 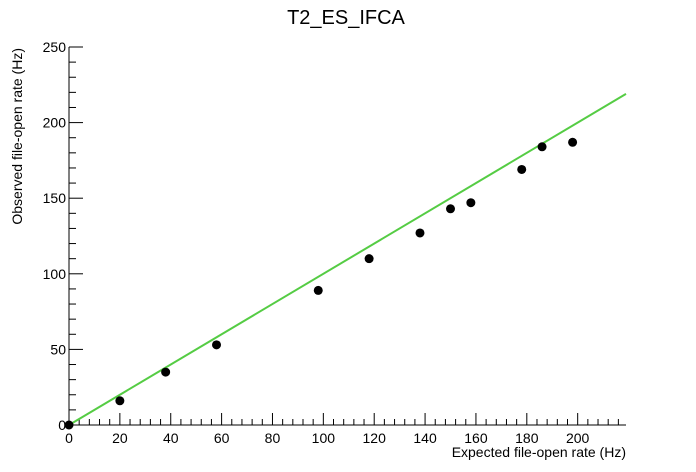 What do you see at coordinates (346, 18) in the screenshot?
I see `chart-title: T2_ES_IFCA` at bounding box center [346, 18].